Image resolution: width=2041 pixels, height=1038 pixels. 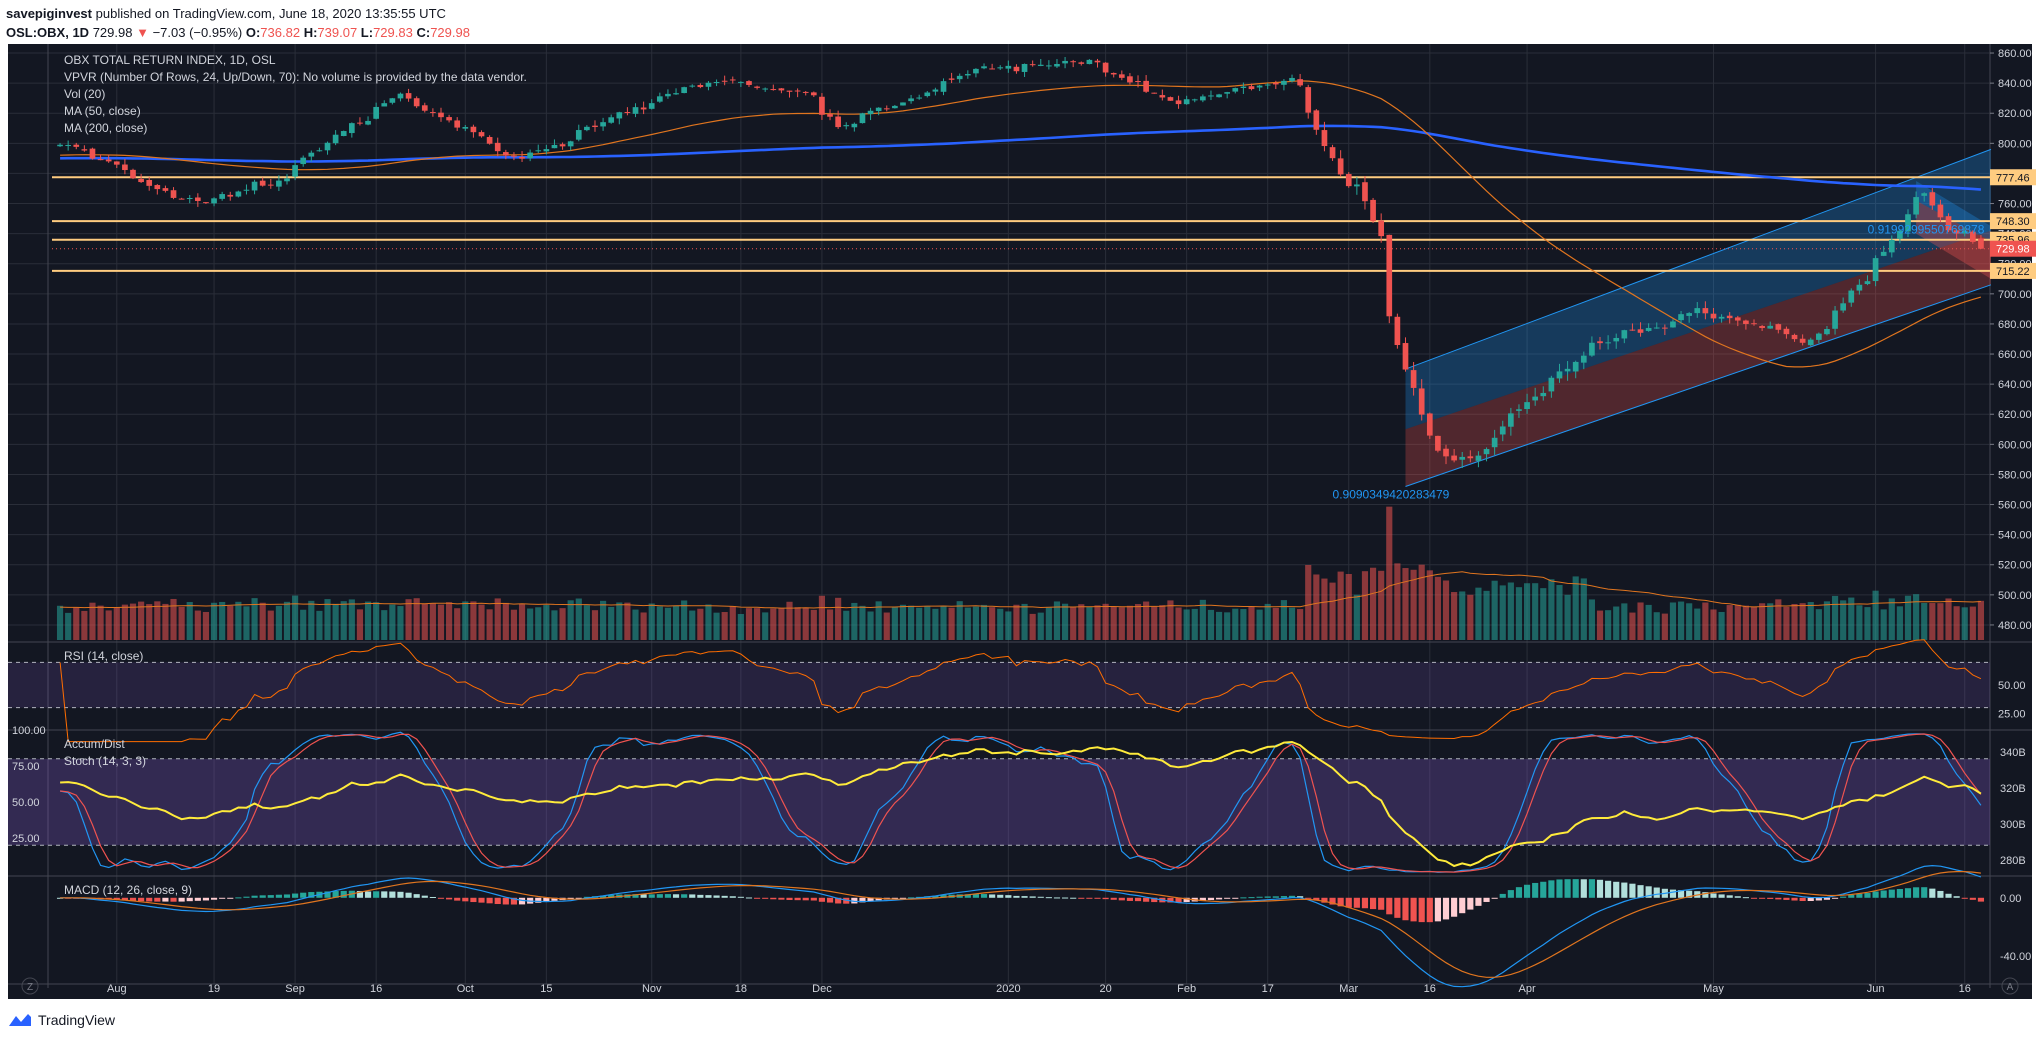 I want to click on rsi-tick-label: 25.00, so click(x=2012, y=714).